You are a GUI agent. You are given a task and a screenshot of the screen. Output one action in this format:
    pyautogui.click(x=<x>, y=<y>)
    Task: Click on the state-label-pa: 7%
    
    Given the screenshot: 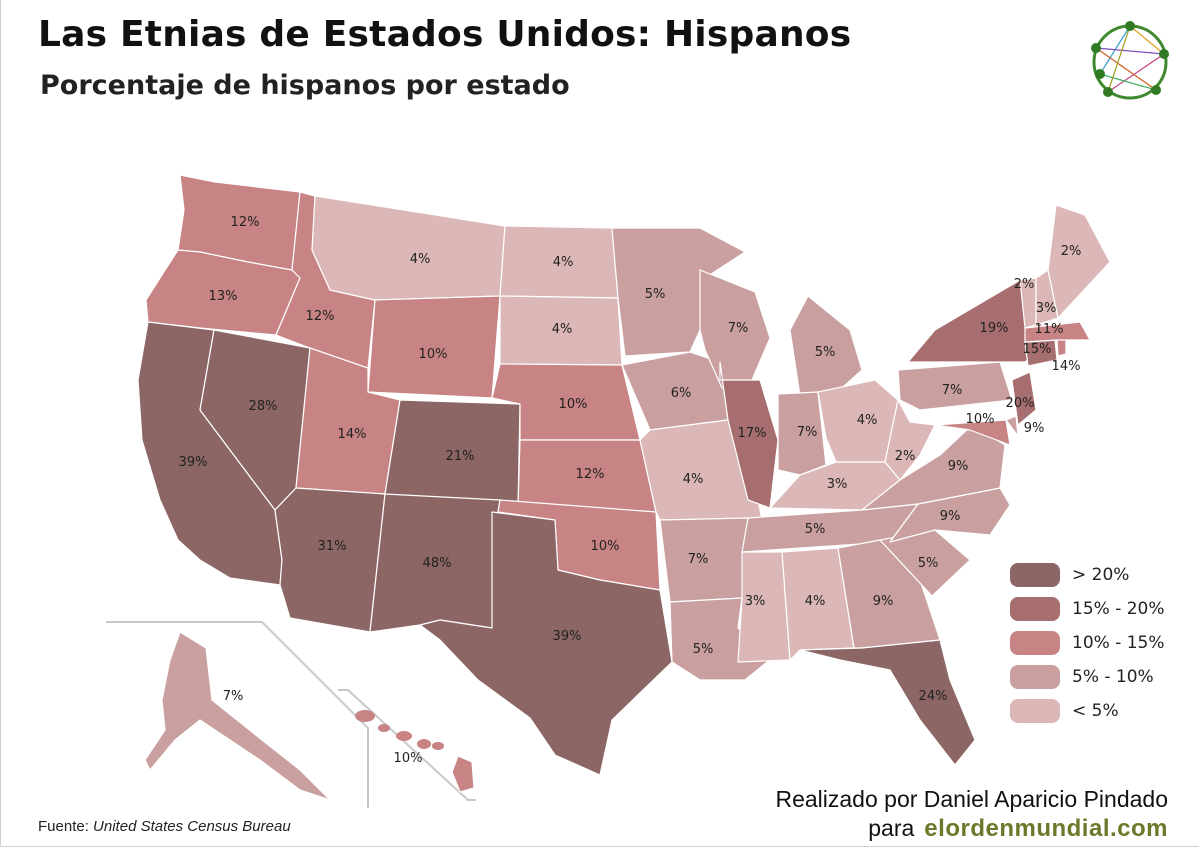 What is the action you would take?
    pyautogui.click(x=952, y=390)
    